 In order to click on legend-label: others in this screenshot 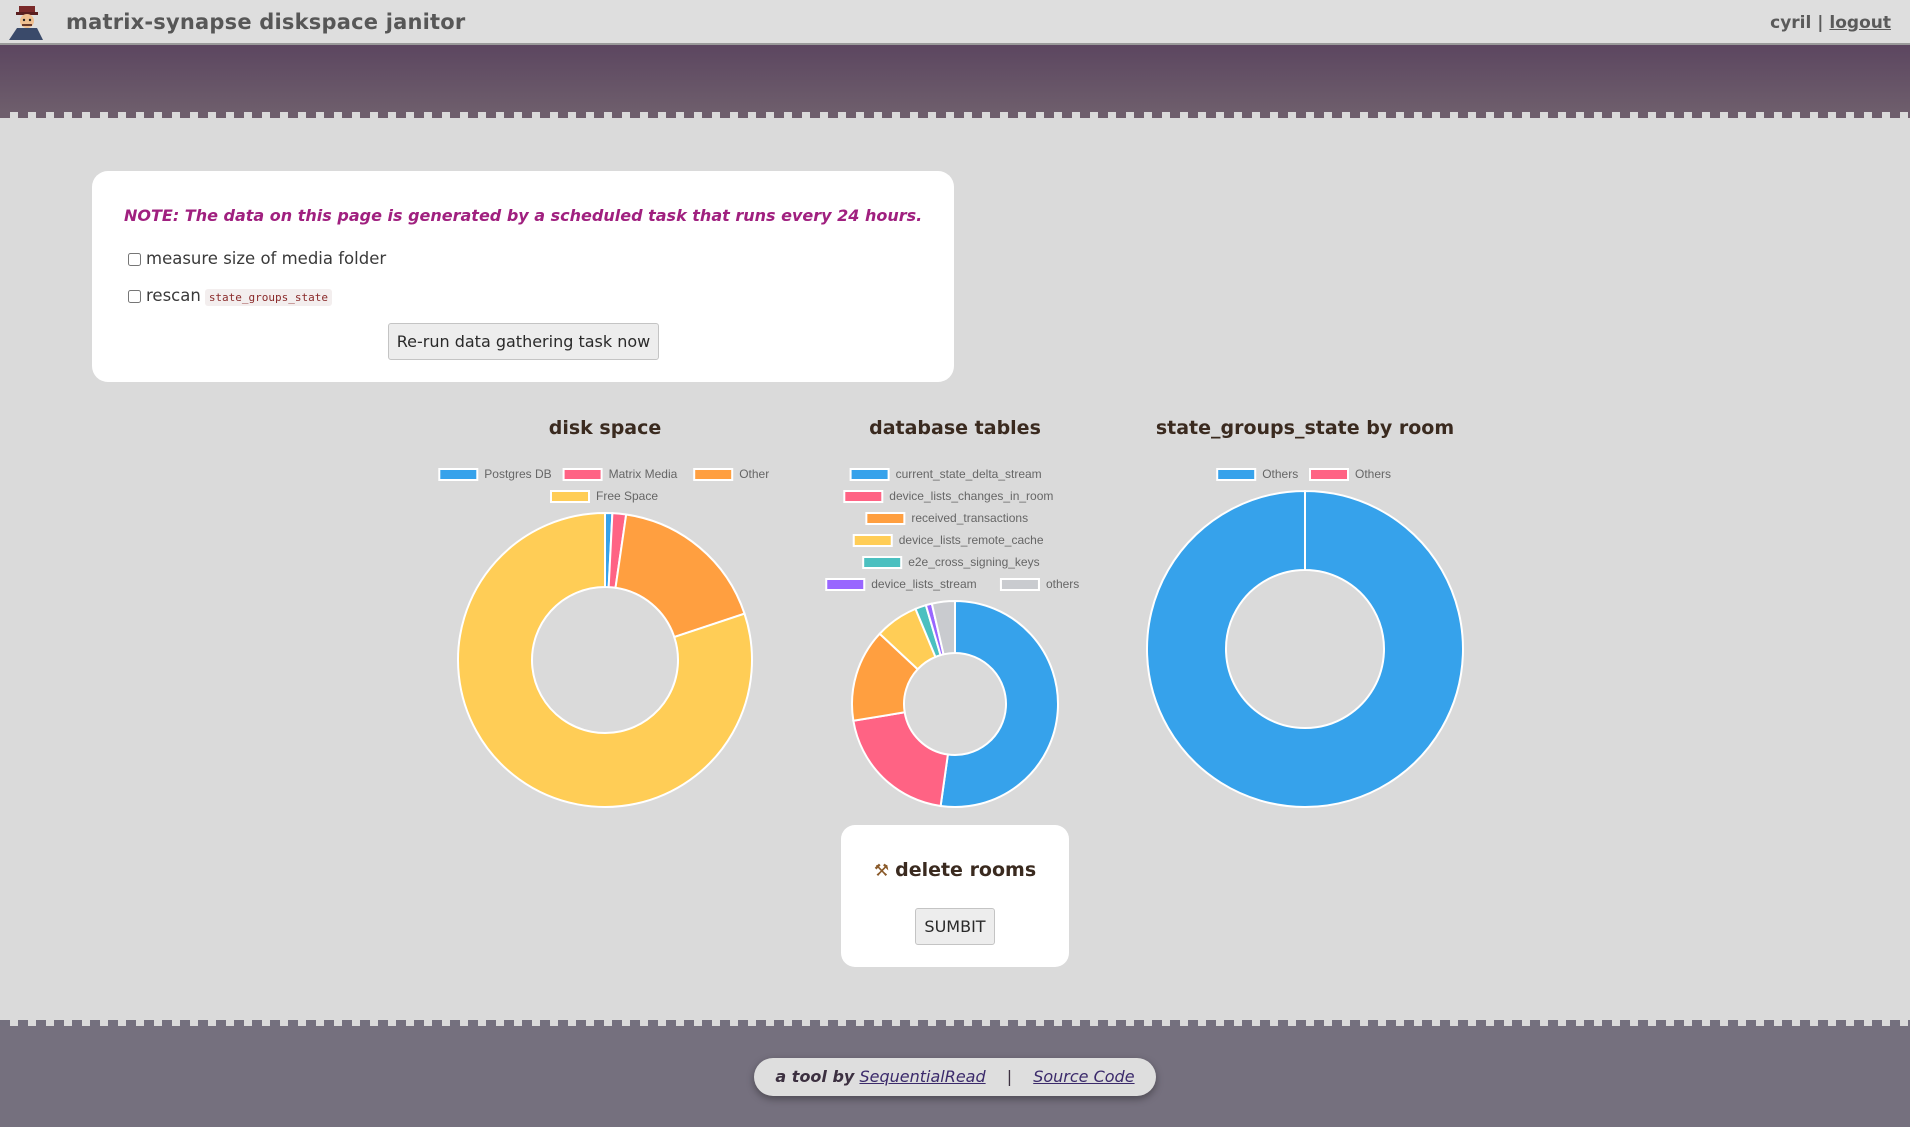, I will do `click(1062, 584)`.